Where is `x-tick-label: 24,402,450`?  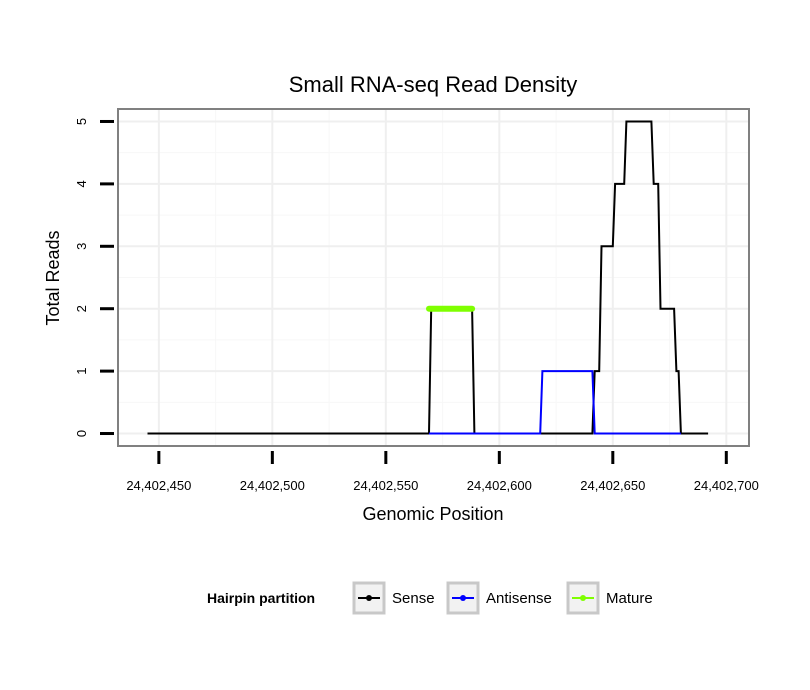
x-tick-label: 24,402,450 is located at coordinates (158, 485).